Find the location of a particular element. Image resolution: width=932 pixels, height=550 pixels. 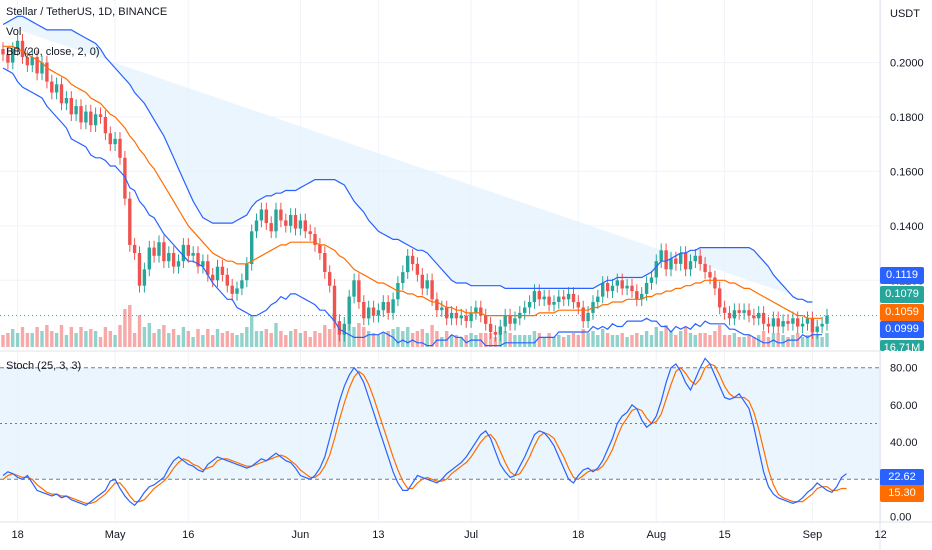

last-price-badge: 0.1079 is located at coordinates (902, 294).